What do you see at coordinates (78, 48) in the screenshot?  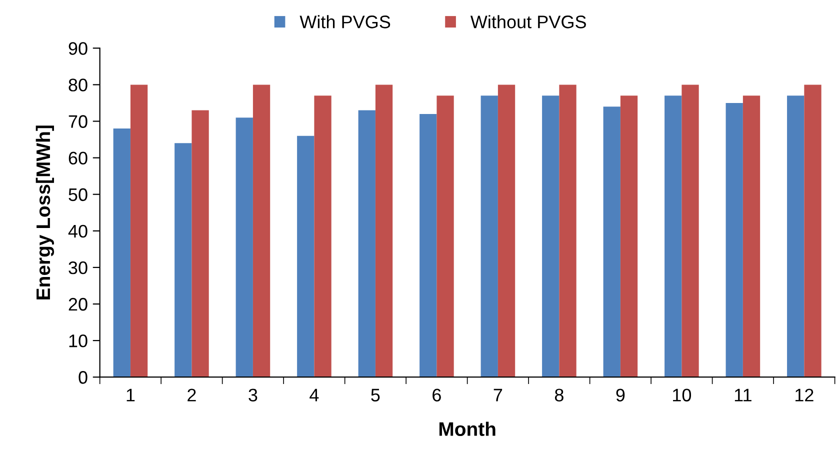 I see `y-tick-label: 90` at bounding box center [78, 48].